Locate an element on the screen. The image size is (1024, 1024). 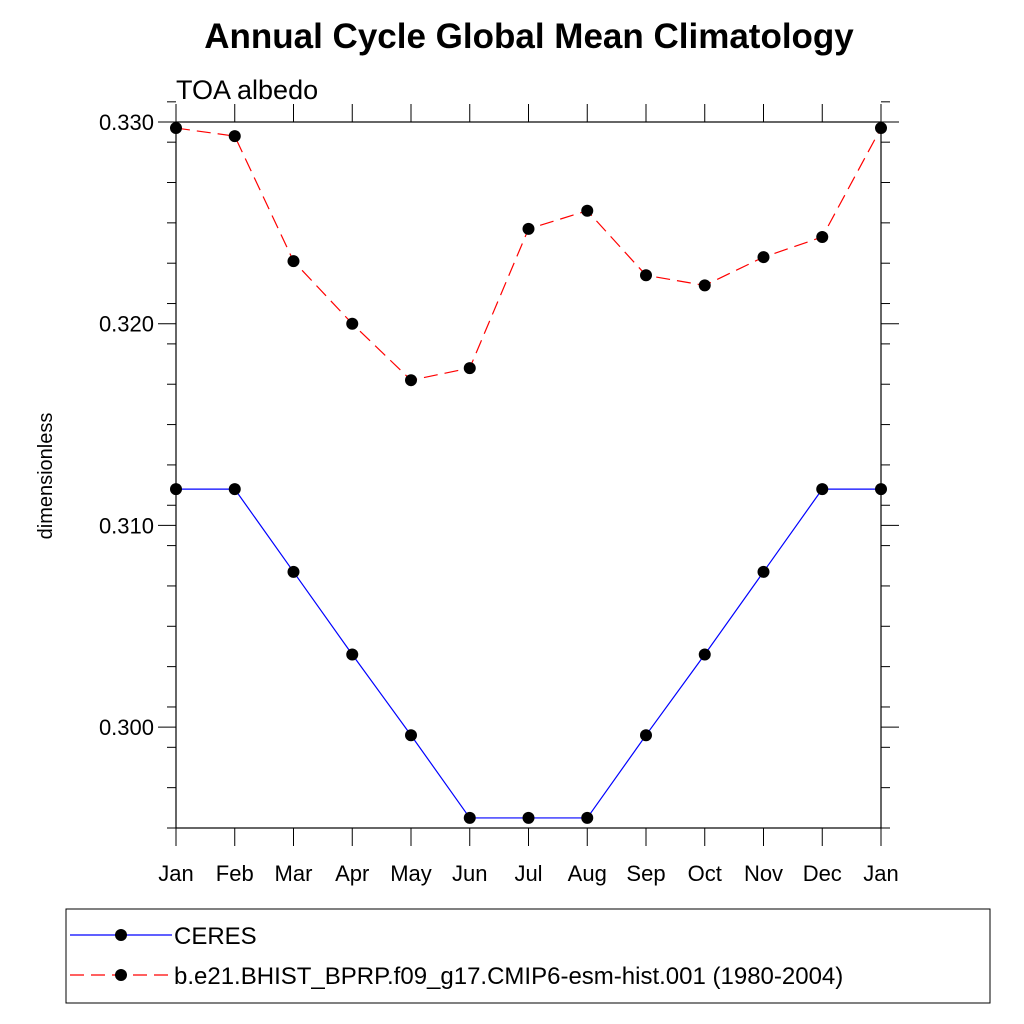
x-tick-label: Aug is located at coordinates (587, 873).